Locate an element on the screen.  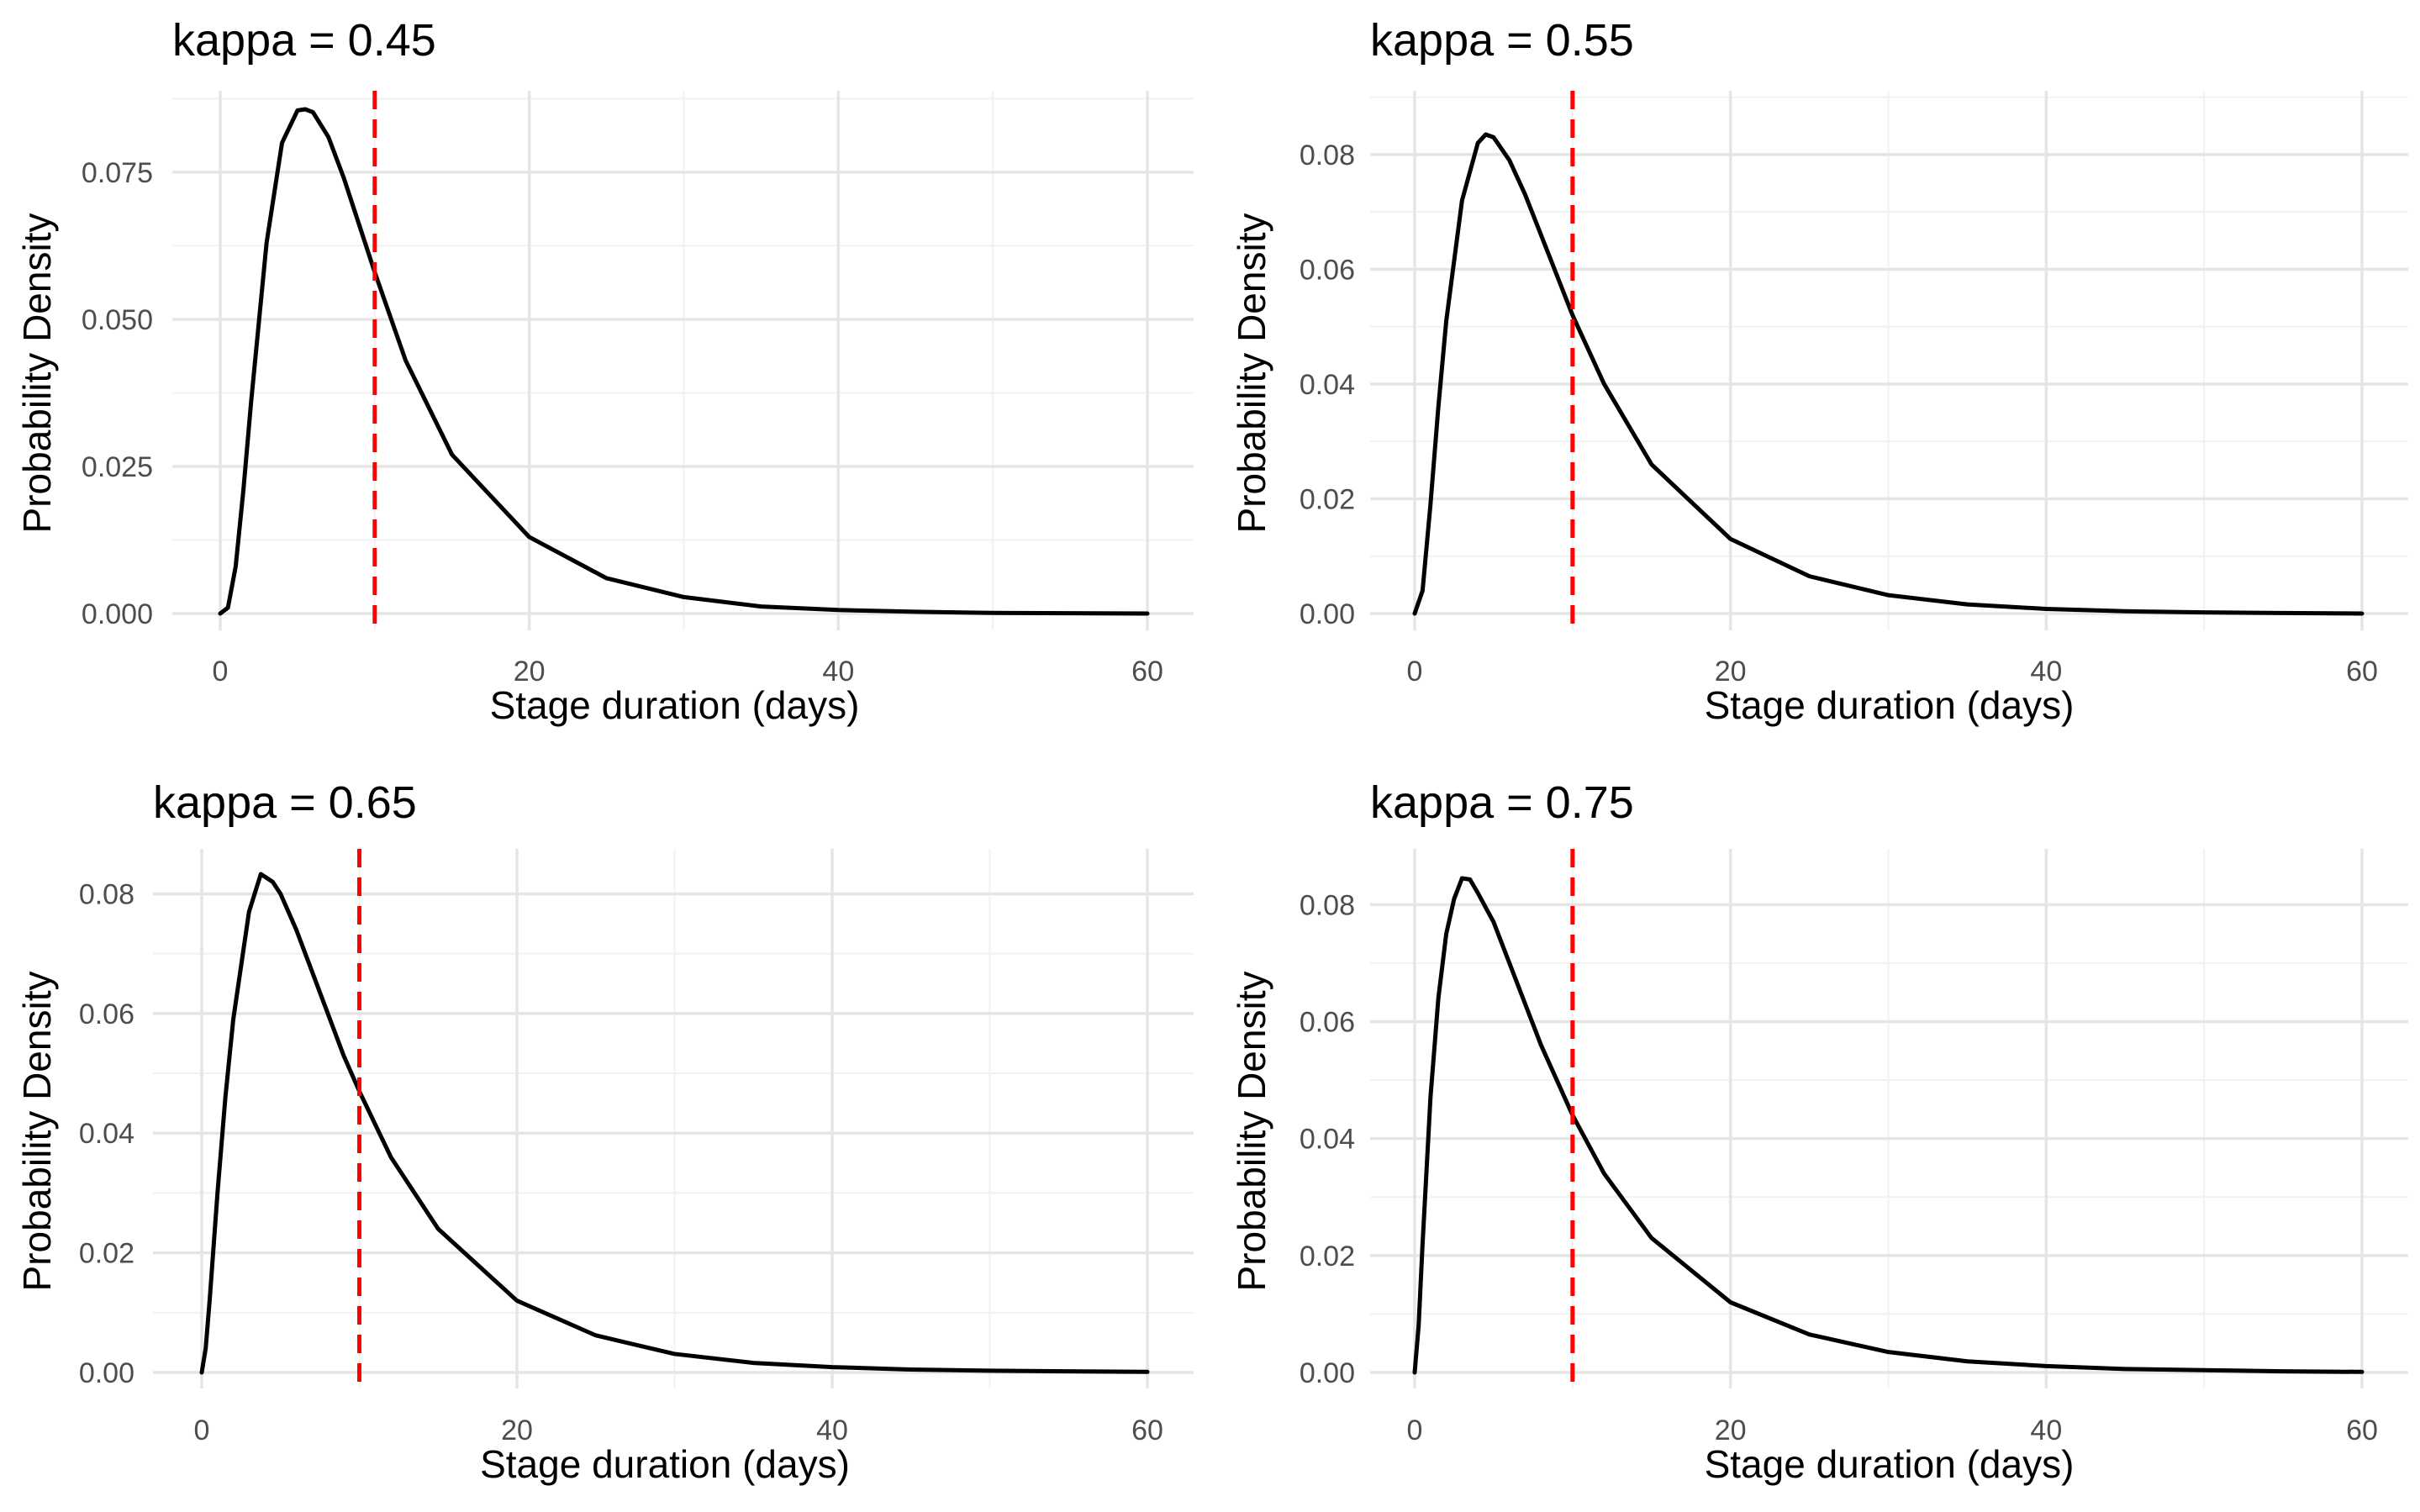
chart-title: kappa = 0.55 is located at coordinates (1502, 40).